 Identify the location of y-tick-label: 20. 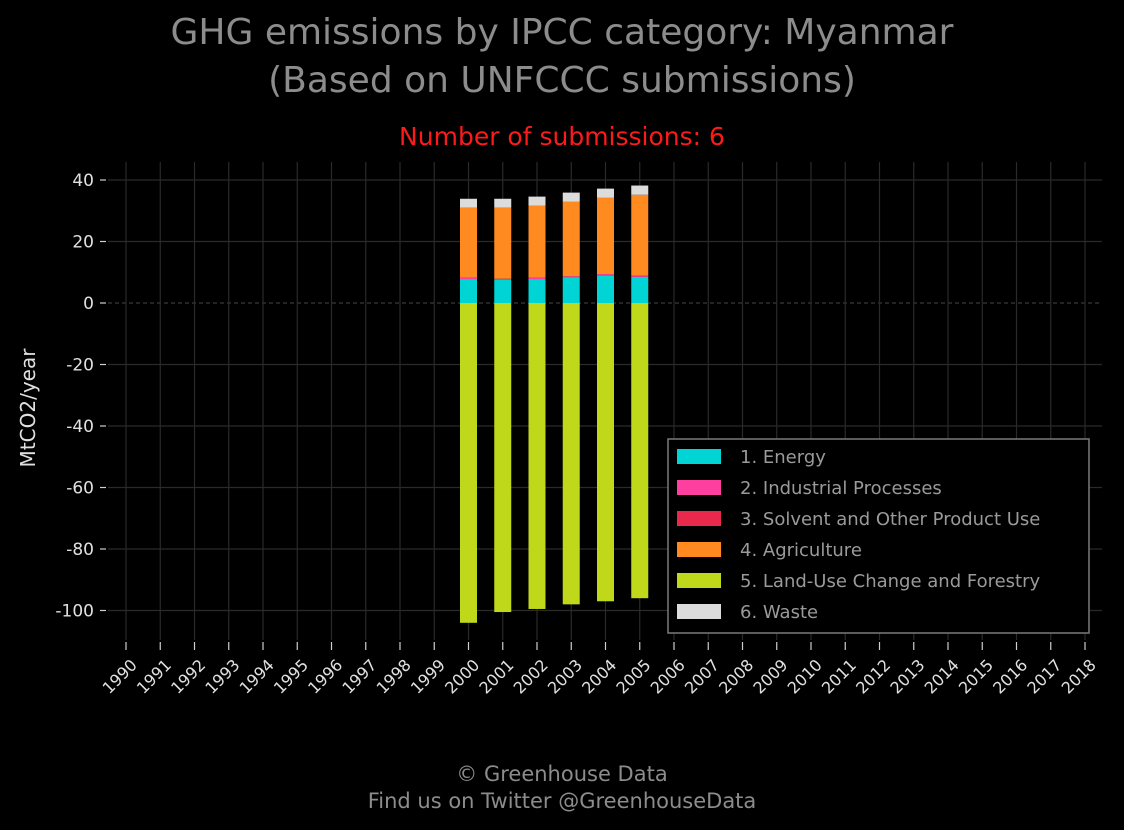
(83, 243).